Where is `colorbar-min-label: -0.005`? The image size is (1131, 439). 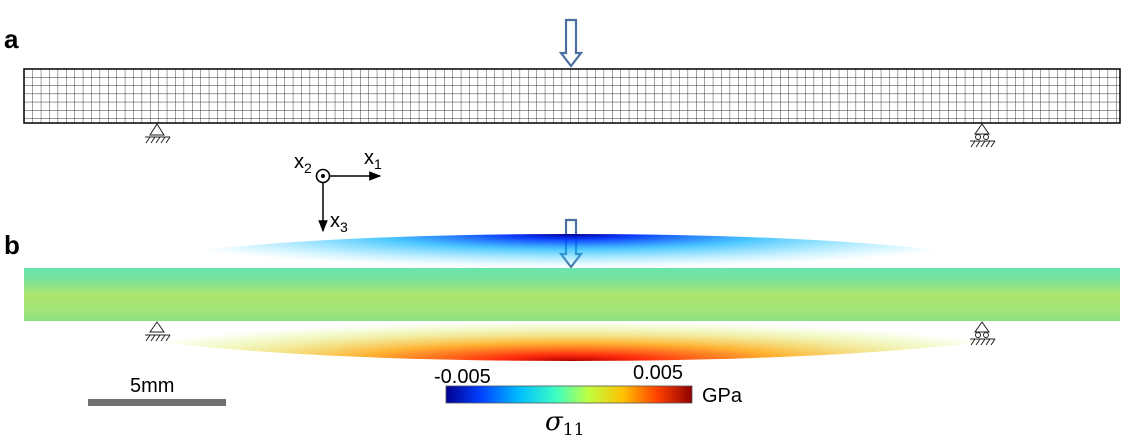
colorbar-min-label: -0.005 is located at coordinates (462, 377).